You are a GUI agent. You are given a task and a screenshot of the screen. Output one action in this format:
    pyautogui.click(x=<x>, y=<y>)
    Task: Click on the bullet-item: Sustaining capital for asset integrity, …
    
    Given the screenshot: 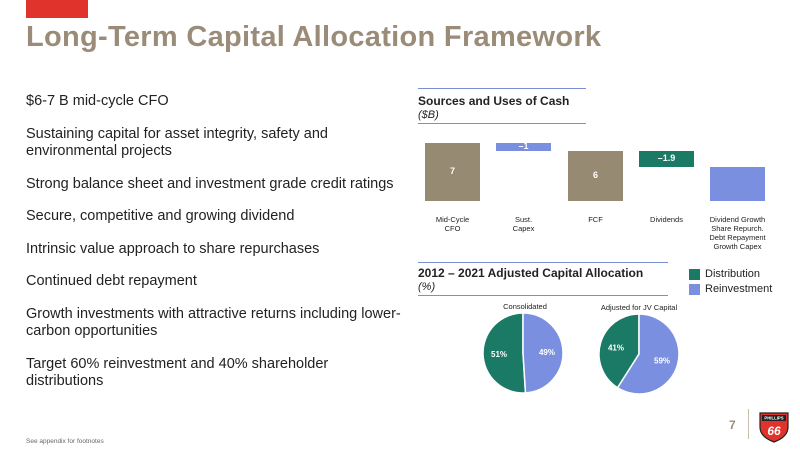 What is the action you would take?
    pyautogui.click(x=177, y=142)
    